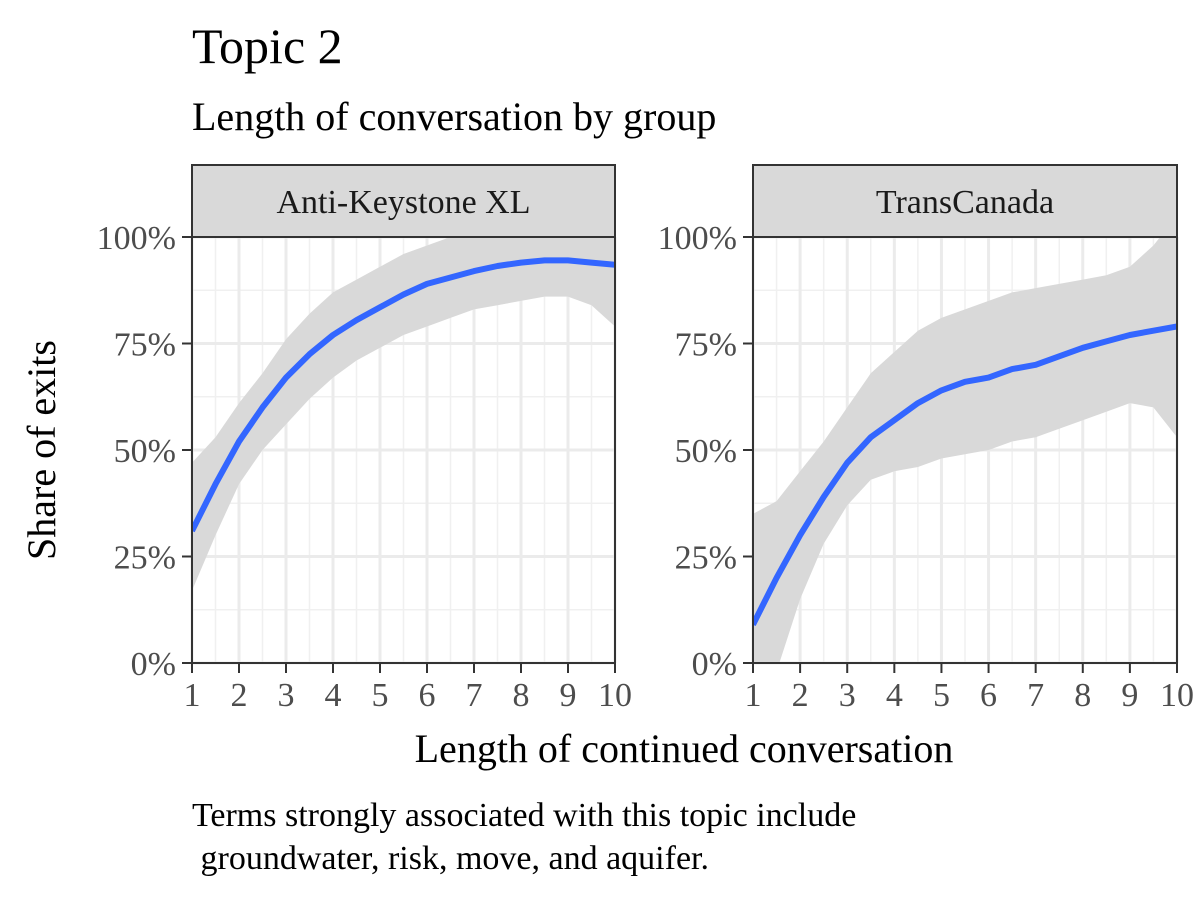  I want to click on chart-subtitle: Length of conversation by group, so click(454, 116).